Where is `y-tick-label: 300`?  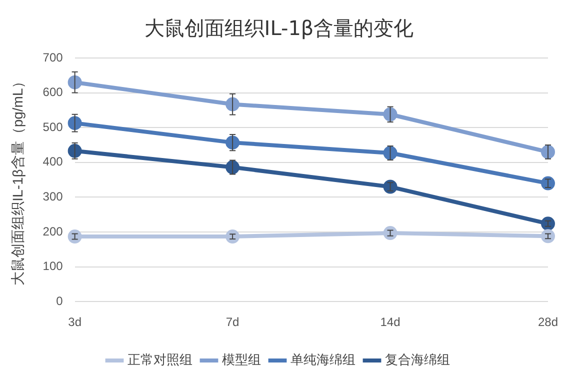
y-tick-label: 300 is located at coordinates (53, 197).